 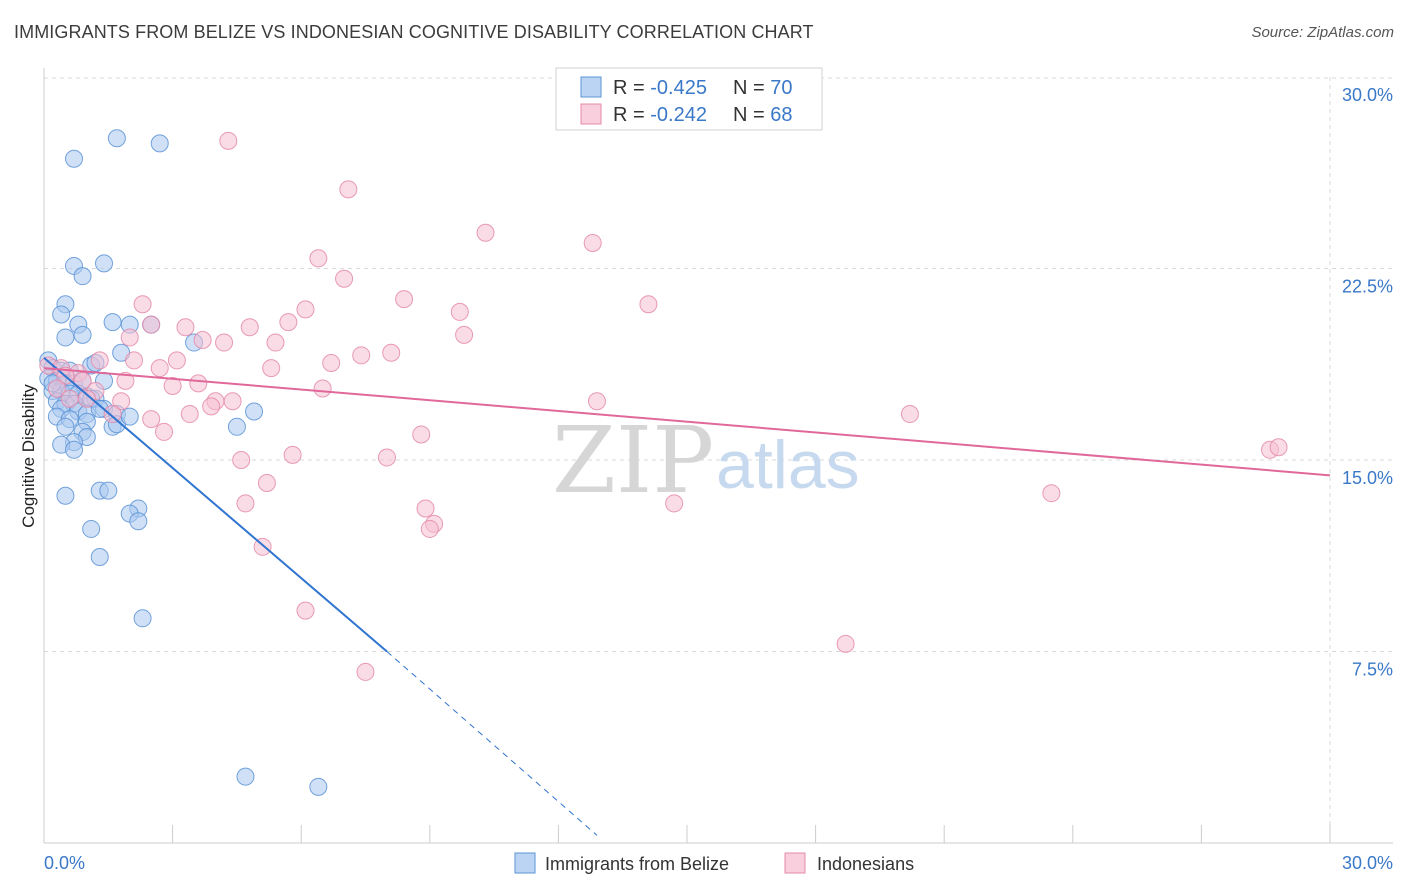 I want to click on y-tick-label: 22.5%, so click(x=1367, y=287).